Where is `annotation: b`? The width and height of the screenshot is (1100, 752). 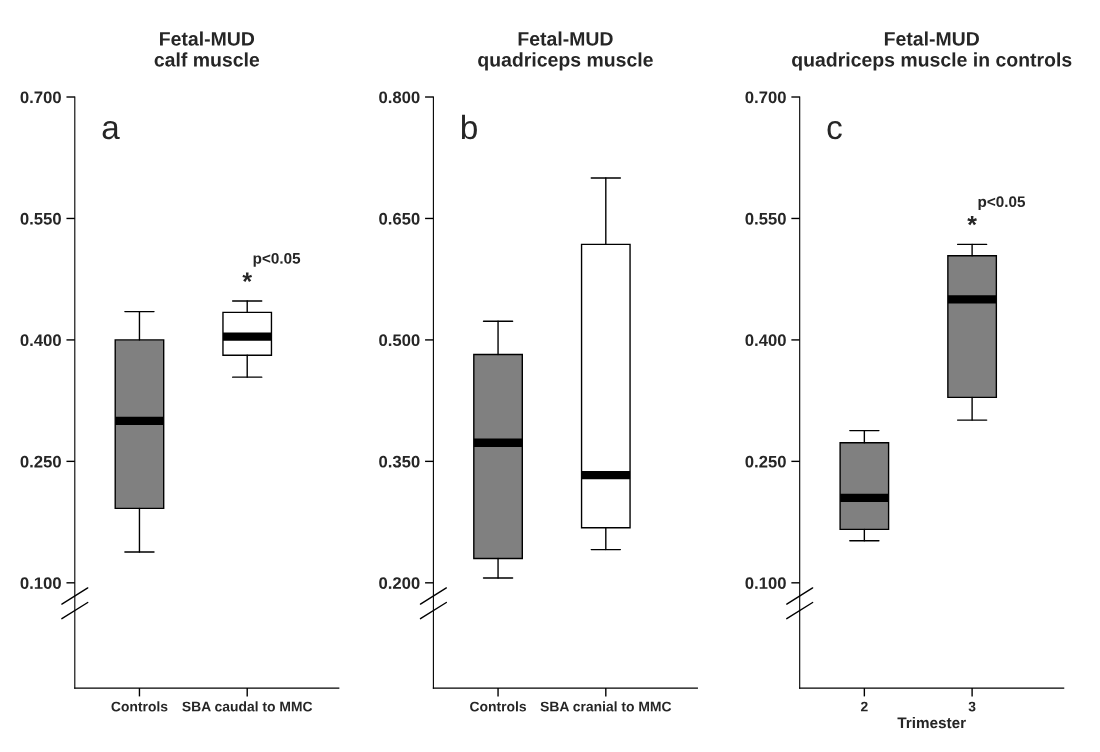
annotation: b is located at coordinates (469, 127).